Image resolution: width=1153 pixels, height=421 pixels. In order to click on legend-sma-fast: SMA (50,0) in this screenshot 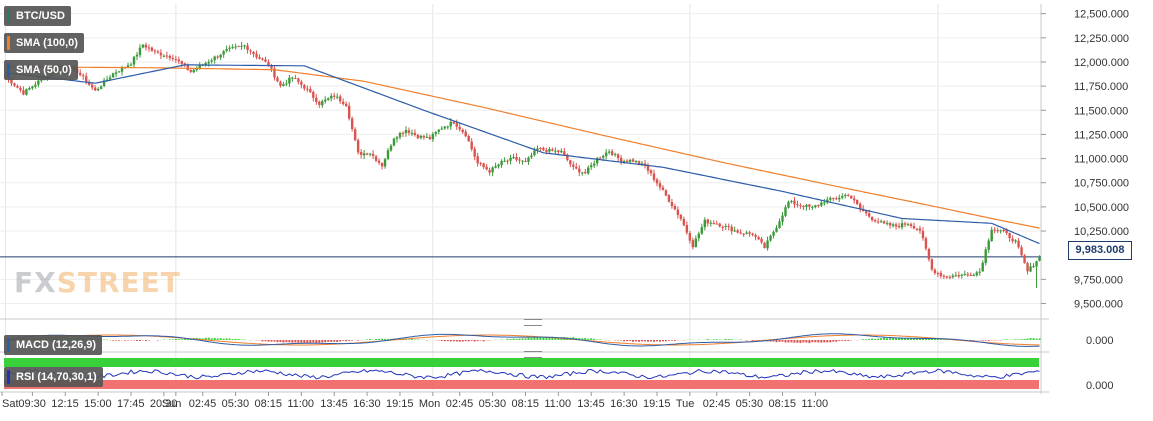, I will do `click(41, 70)`.